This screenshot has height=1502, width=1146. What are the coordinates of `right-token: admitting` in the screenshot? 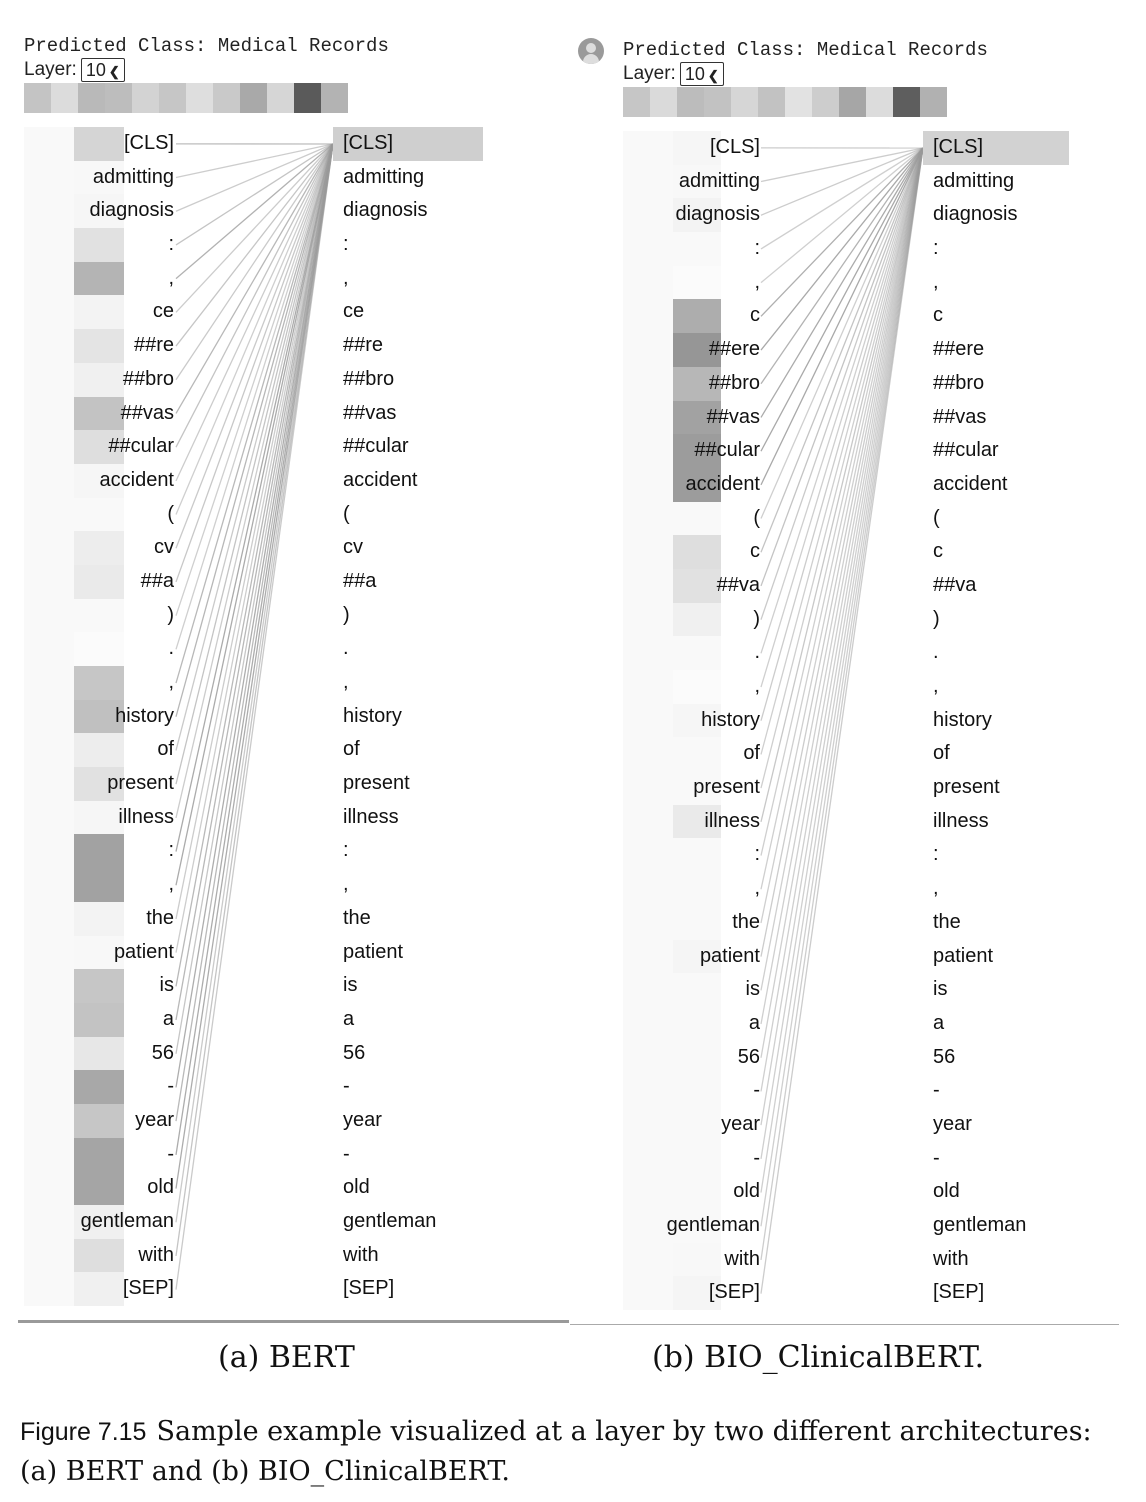 It's located at (408, 178).